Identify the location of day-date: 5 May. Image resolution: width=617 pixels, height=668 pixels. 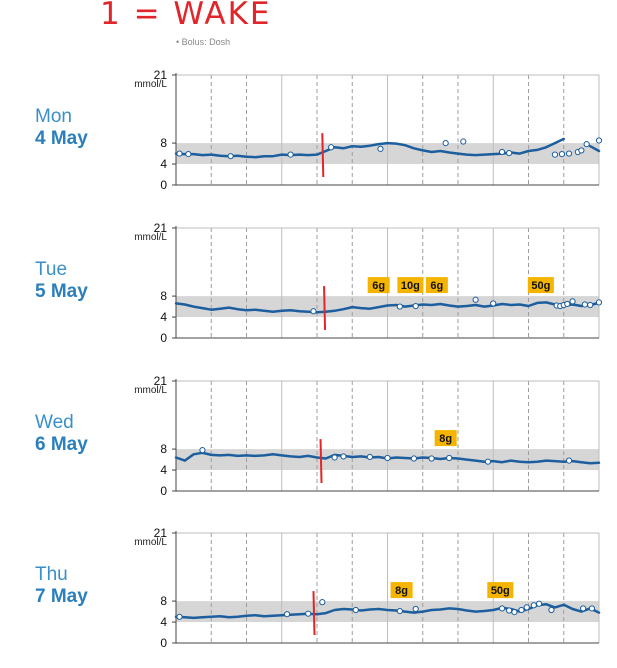
(61, 291).